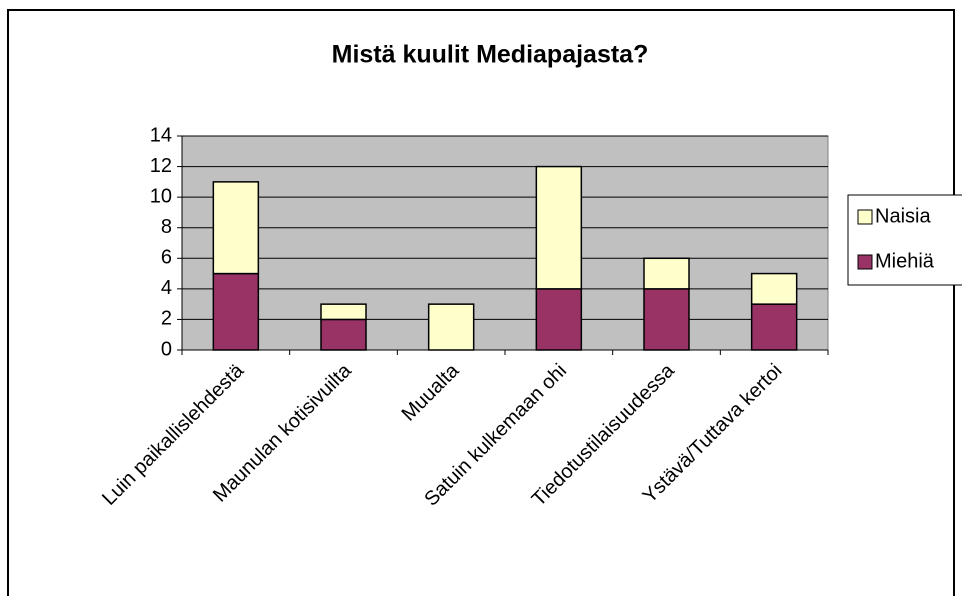 This screenshot has height=596, width=962. What do you see at coordinates (166, 319) in the screenshot?
I see `y-tick-label: 2` at bounding box center [166, 319].